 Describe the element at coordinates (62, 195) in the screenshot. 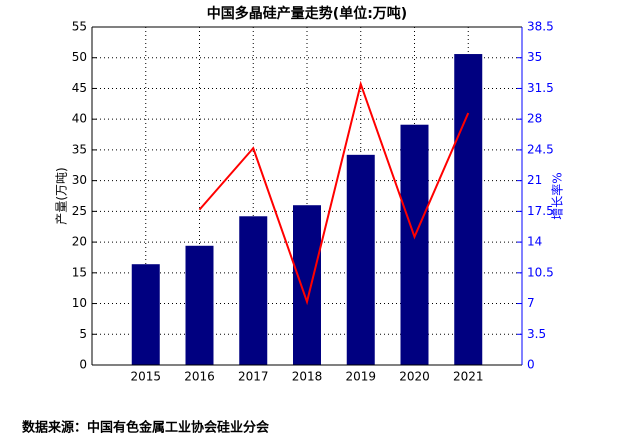

I see `y-axis-label: 产量(万吨)` at that location.